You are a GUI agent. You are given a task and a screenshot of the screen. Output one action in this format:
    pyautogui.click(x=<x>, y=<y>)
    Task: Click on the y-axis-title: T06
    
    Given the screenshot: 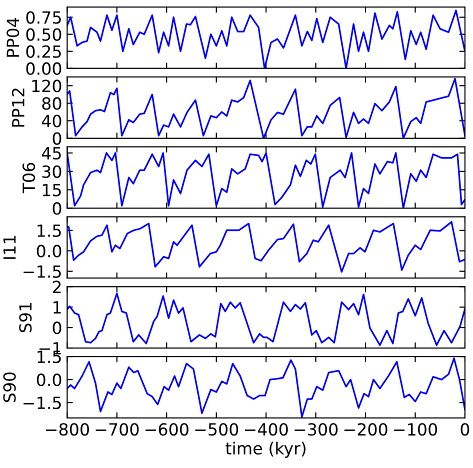 What is the action you would take?
    pyautogui.click(x=29, y=178)
    